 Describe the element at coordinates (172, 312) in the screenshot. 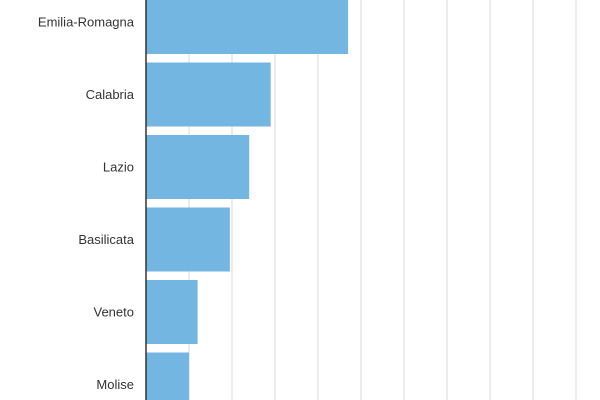

I see `bar-veneto` at that location.